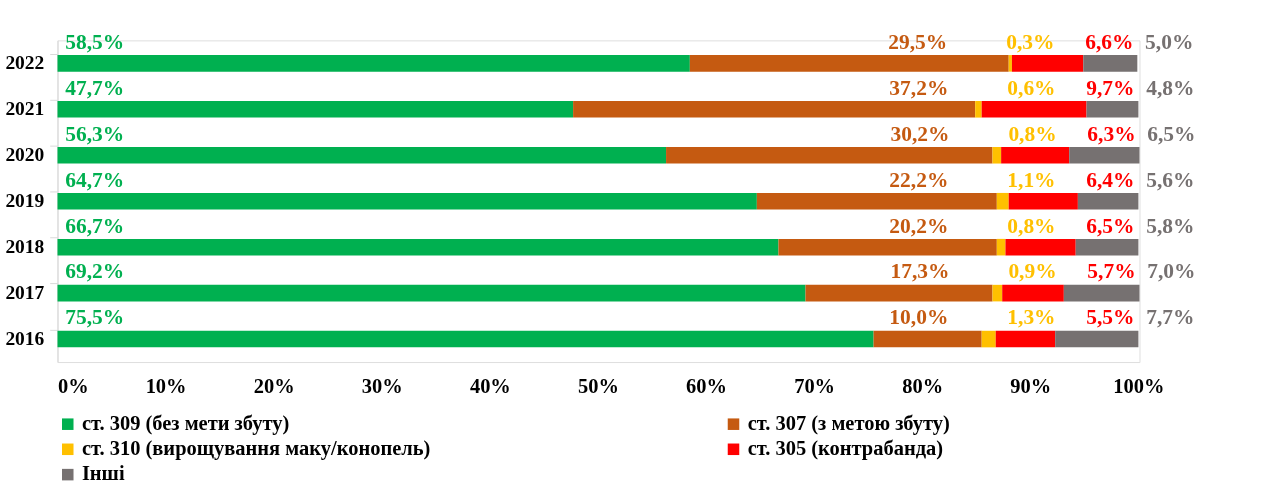 This screenshot has height=497, width=1274. Describe the element at coordinates (920, 133) in the screenshot. I see `data-label: 30,2%` at that location.